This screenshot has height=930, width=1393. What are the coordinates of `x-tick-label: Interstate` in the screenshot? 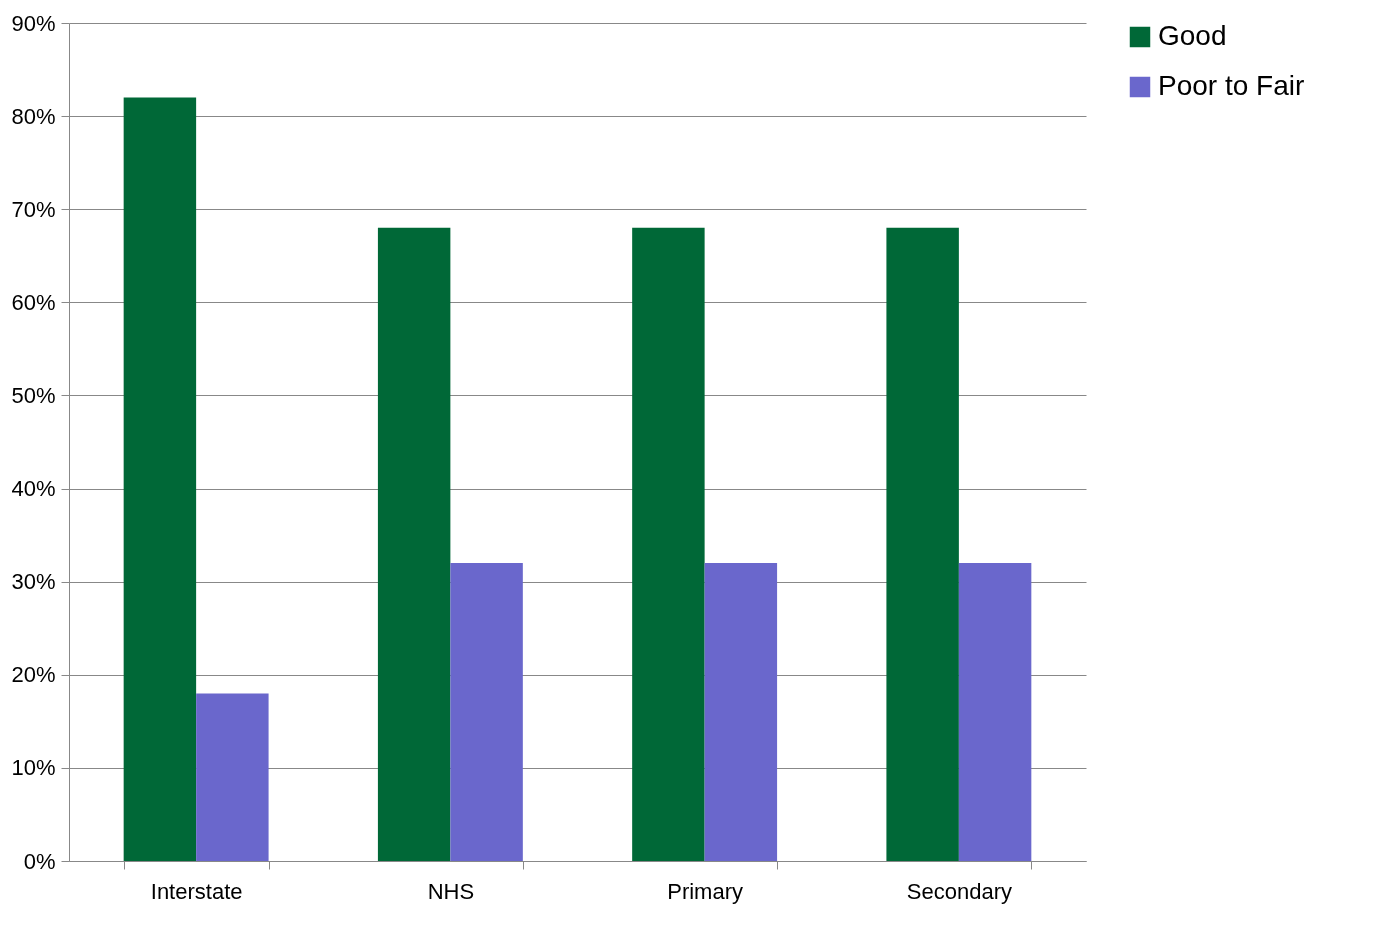 It's located at (196, 891).